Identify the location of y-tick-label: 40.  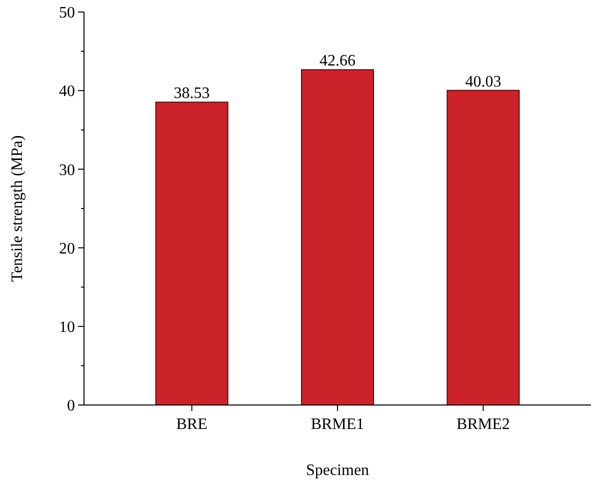
(67, 91).